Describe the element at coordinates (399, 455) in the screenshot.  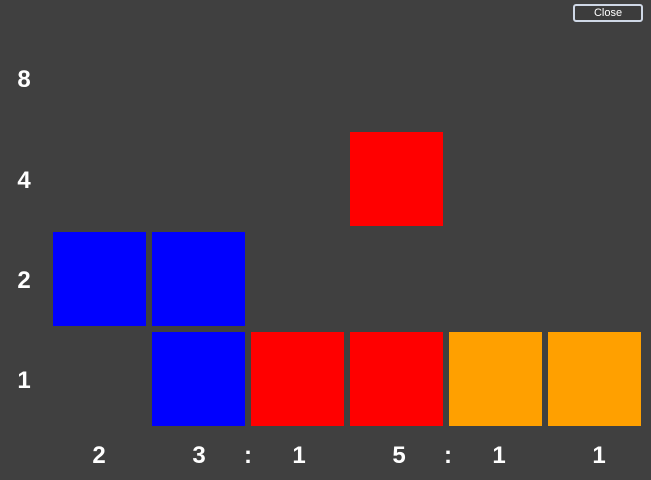
I see `bottom-label-4: 5` at that location.